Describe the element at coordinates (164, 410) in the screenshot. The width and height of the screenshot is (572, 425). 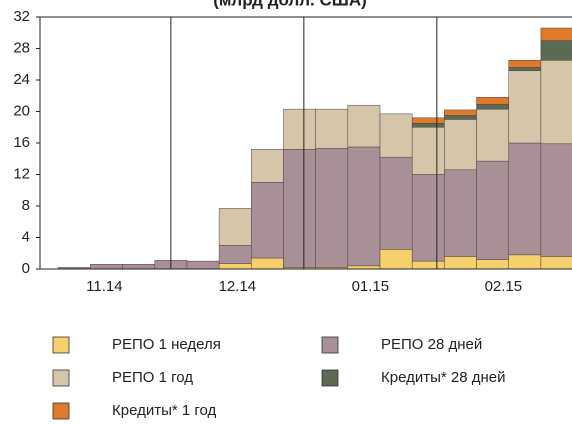
I see `legend-label: Кредиты* 1 год` at that location.